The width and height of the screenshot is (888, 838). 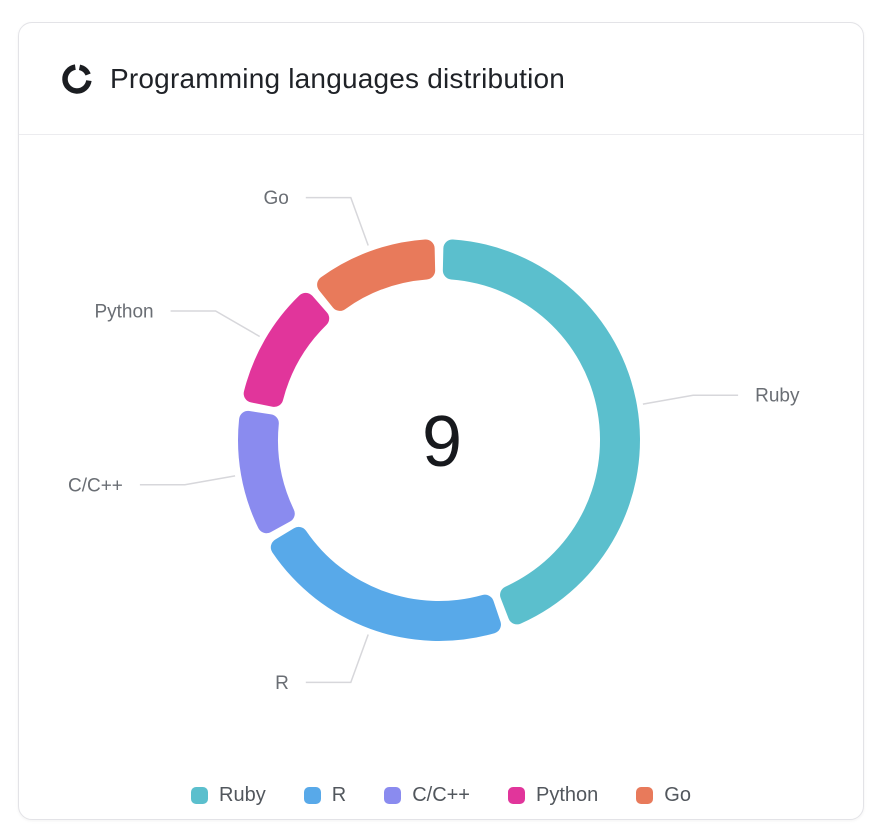 What do you see at coordinates (567, 795) in the screenshot?
I see `legend-label-python: Python` at bounding box center [567, 795].